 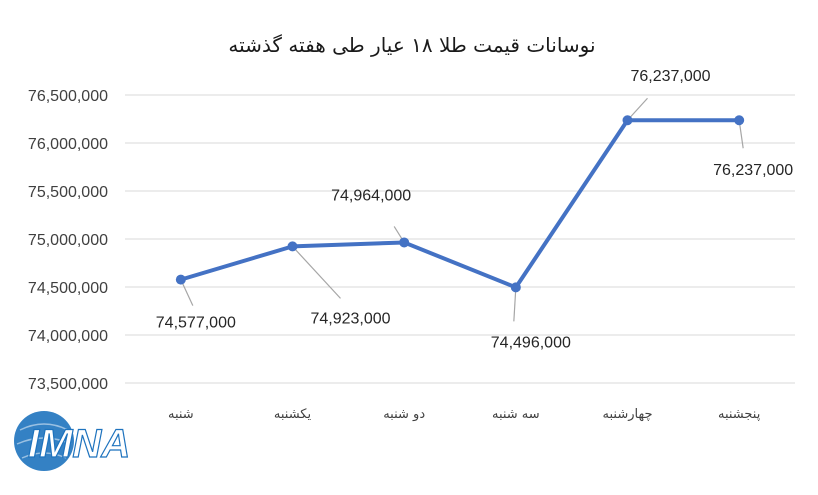 What do you see at coordinates (68, 96) in the screenshot?
I see `y-tick-label: 76,500,000` at bounding box center [68, 96].